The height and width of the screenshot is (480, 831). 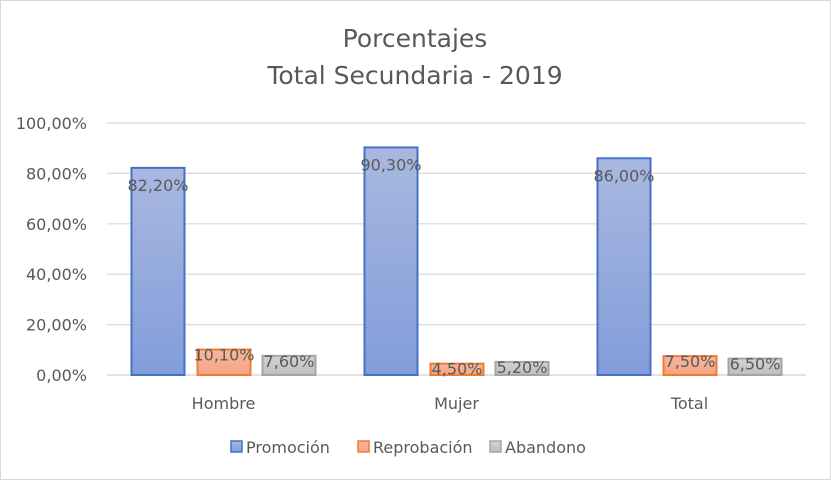 I want to click on bar-reprobación-mujer, so click(x=457, y=369).